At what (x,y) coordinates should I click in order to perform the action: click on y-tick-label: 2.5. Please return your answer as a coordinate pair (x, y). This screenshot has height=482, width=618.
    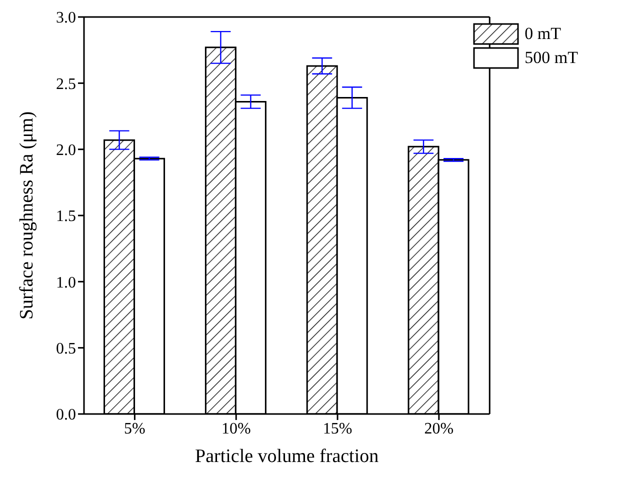
    Looking at the image, I should click on (66, 84).